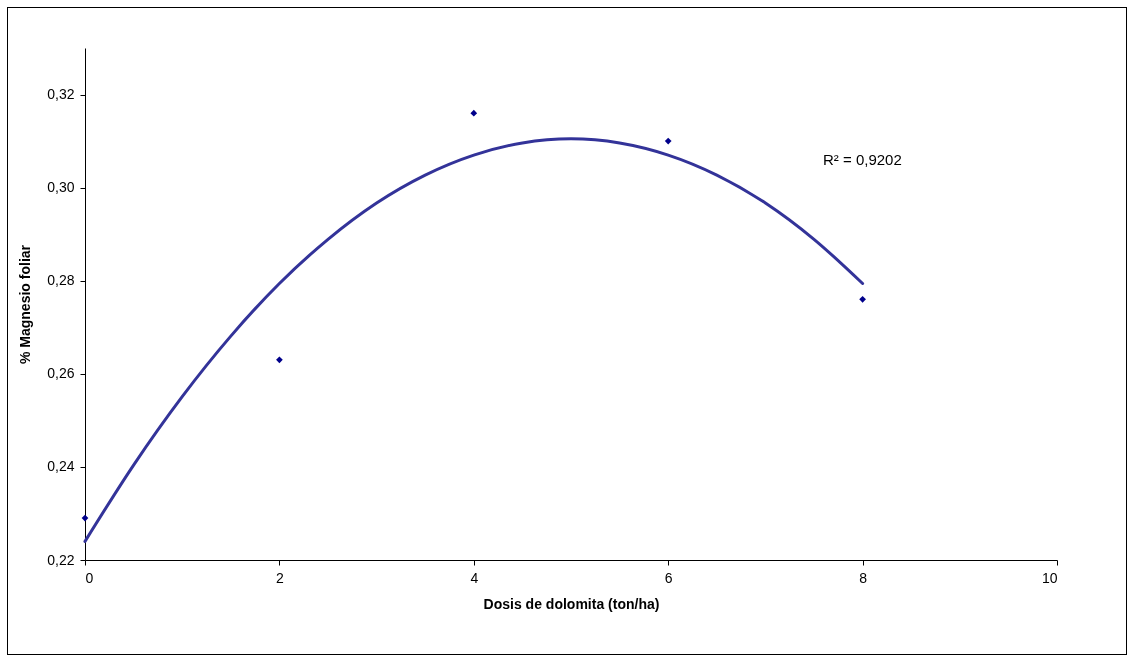  Describe the element at coordinates (668, 577) in the screenshot. I see `x-tick-label: 6` at that location.